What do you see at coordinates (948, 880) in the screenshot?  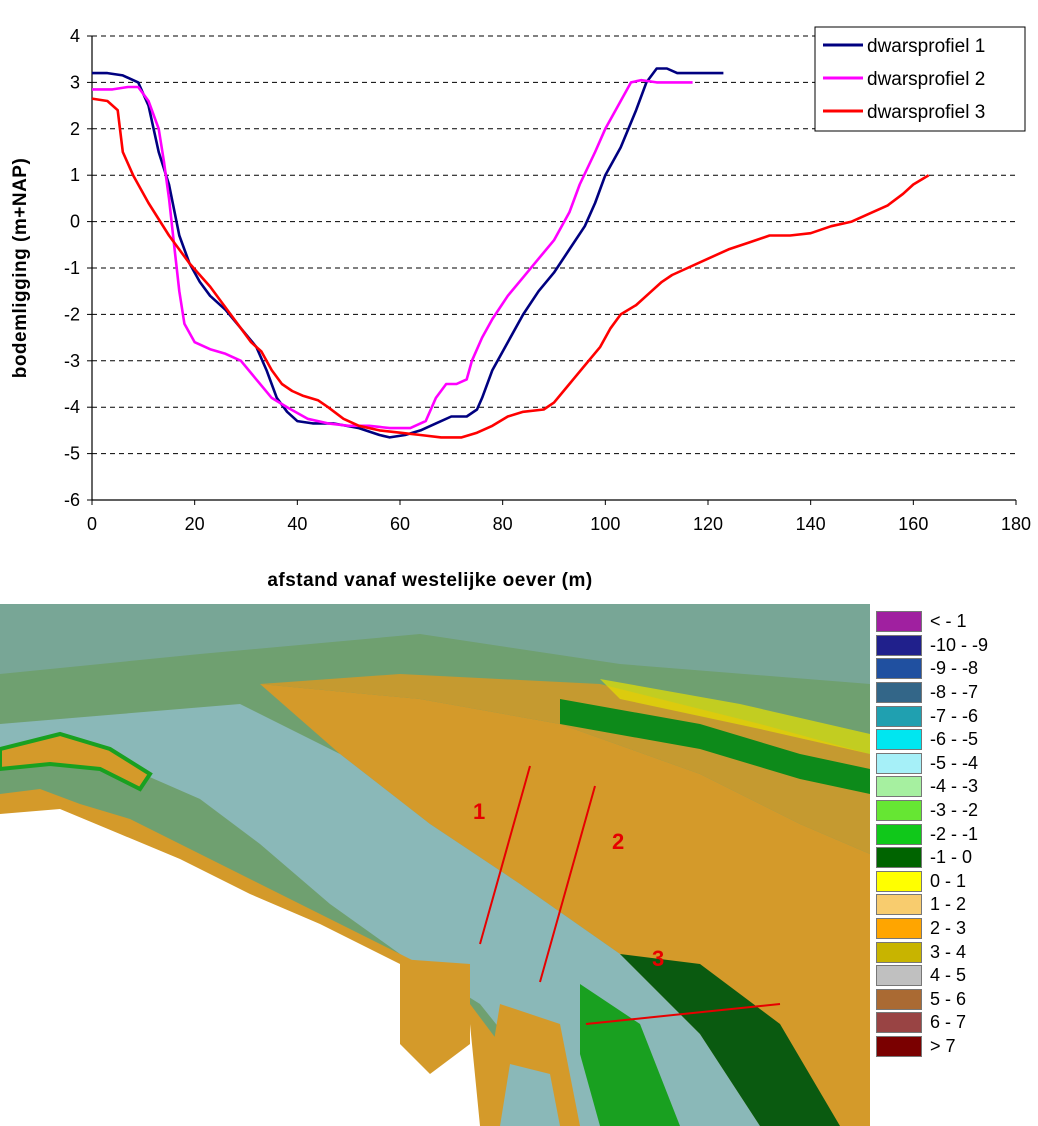 I see `depth-legend-label: 0 - 1` at bounding box center [948, 880].